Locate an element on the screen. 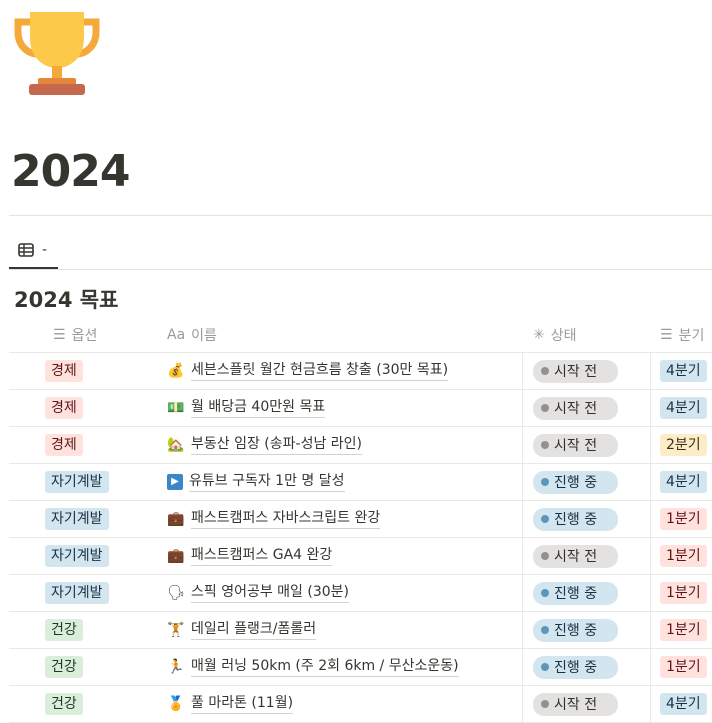 This screenshot has width=712, height=723. page-name-link: 매월 러닝 50km (주 2회 6km / 무산소운동) is located at coordinates (325, 667).